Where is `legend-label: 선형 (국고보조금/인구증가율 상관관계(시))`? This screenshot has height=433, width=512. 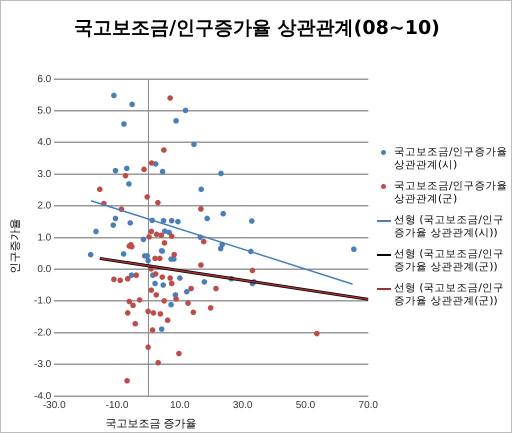 legend-label: 선형 (국고보조금/인구증가율 상관관계(시)) is located at coordinates (449, 227).